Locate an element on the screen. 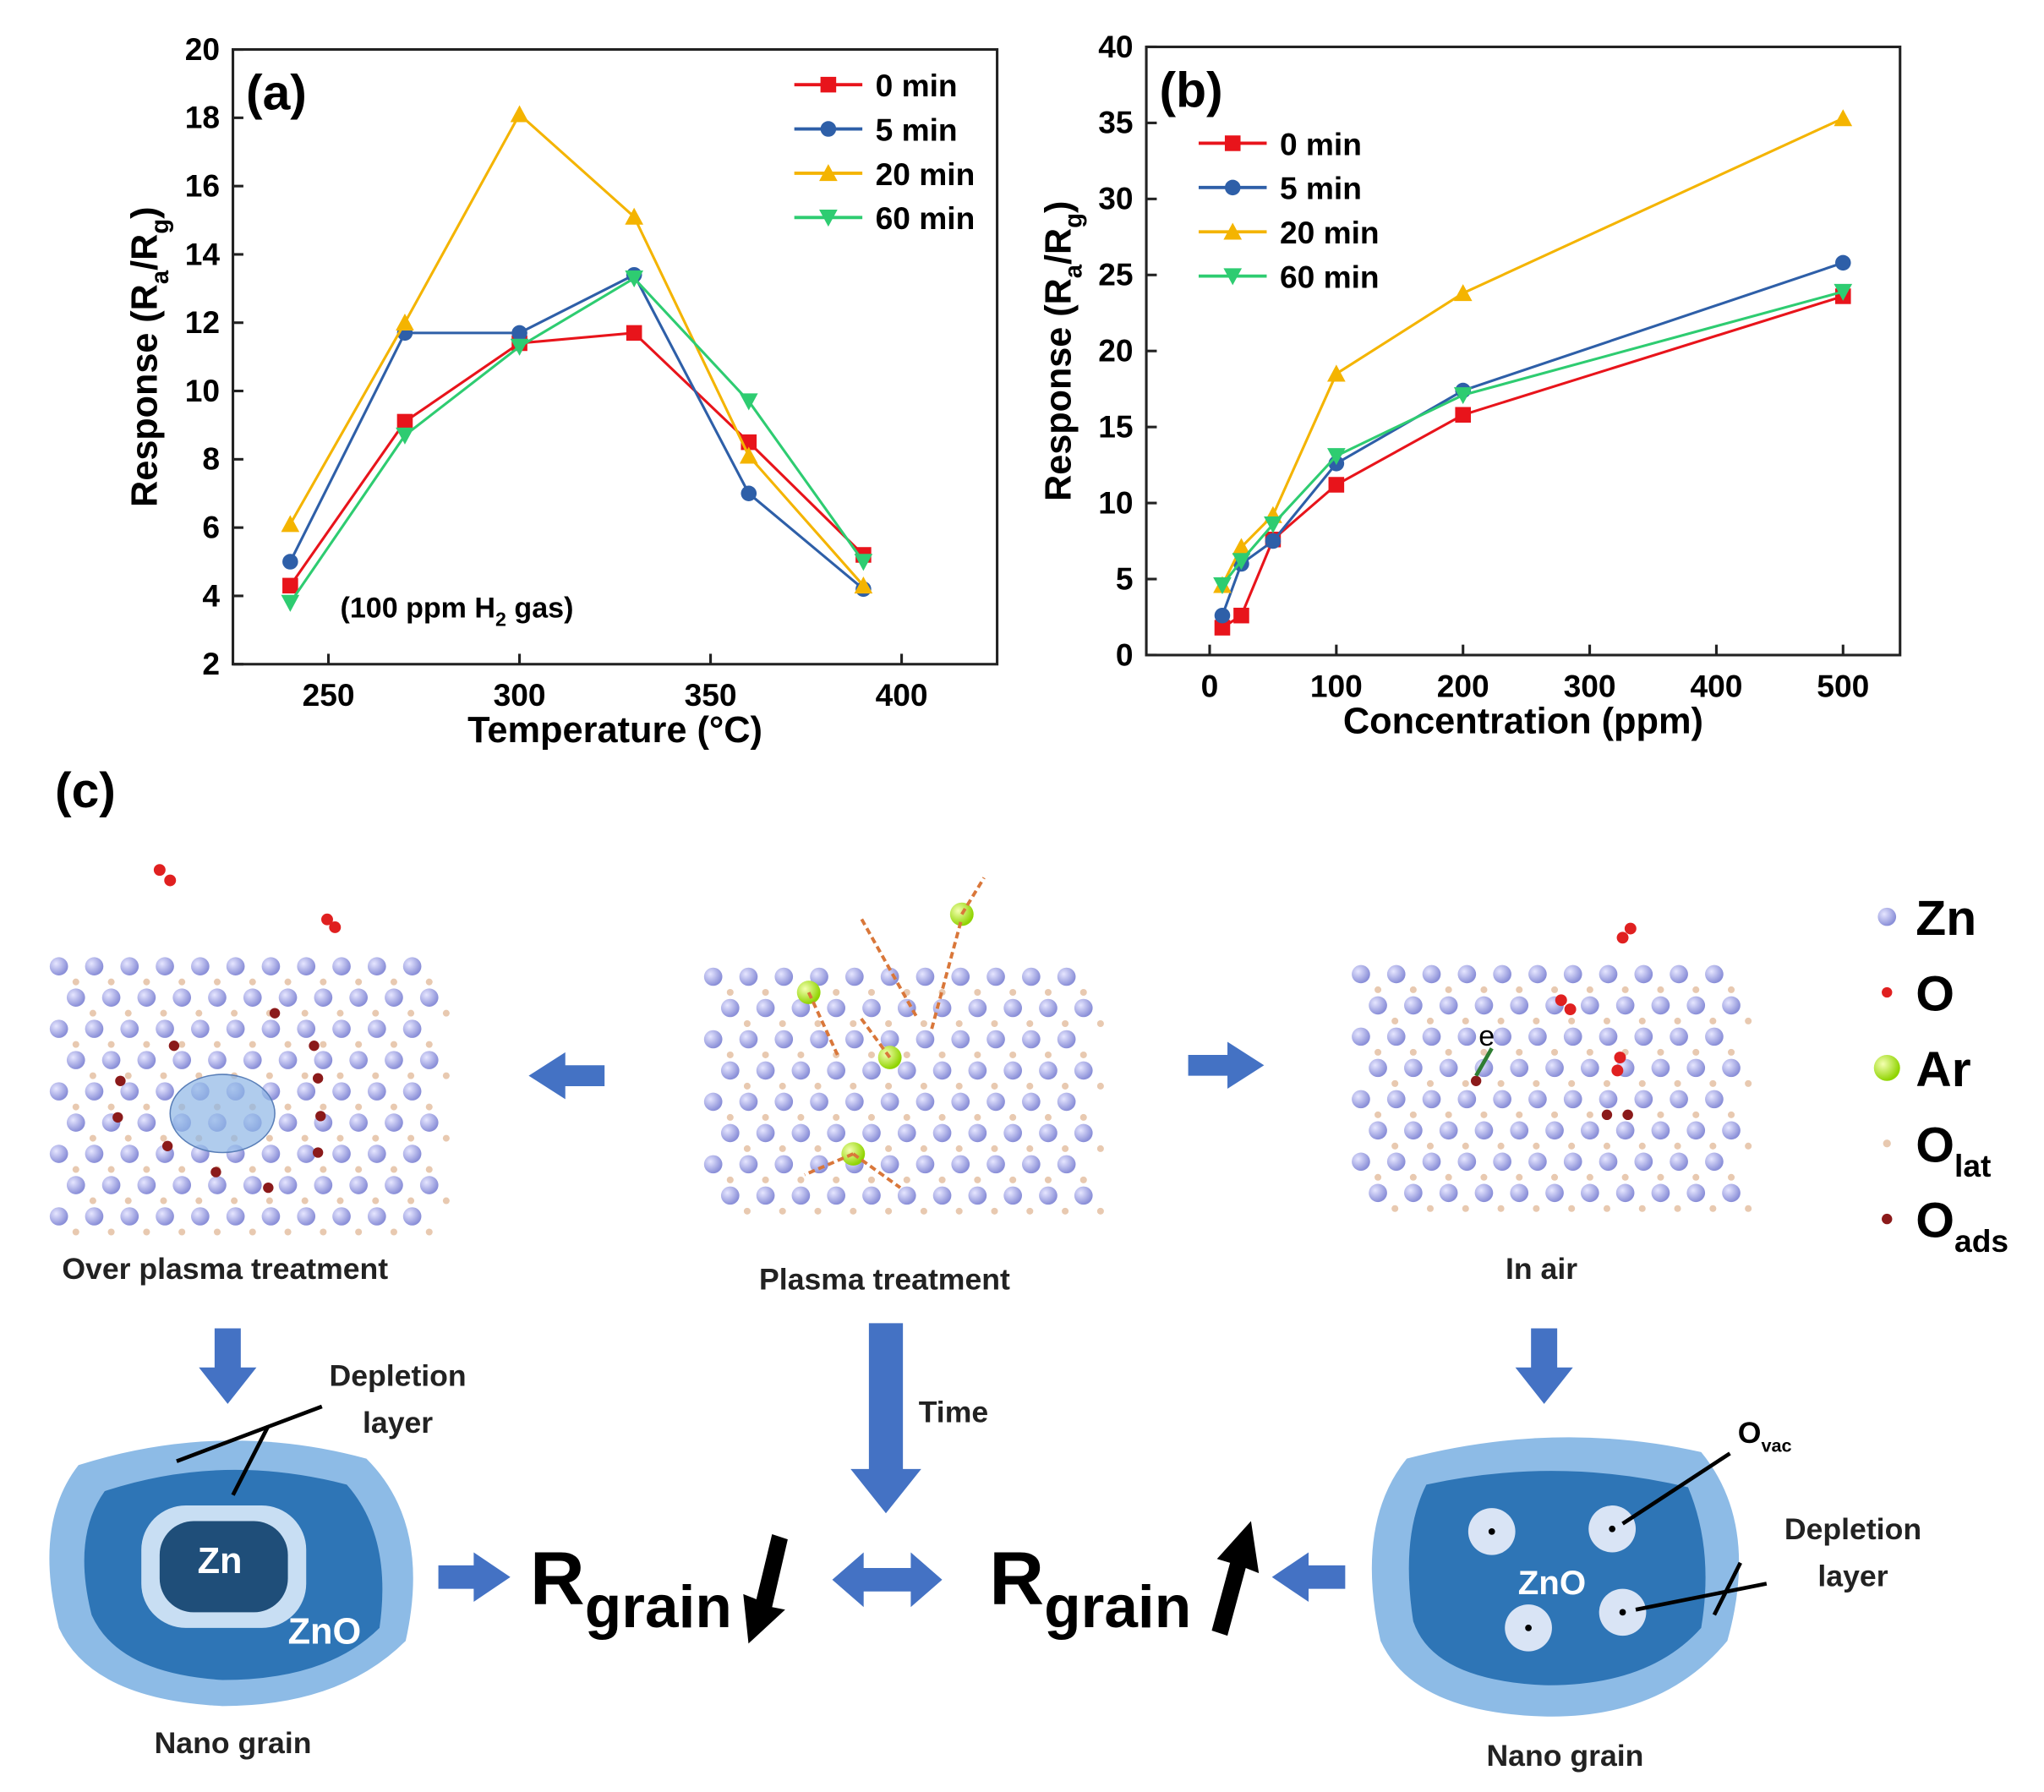 Image resolution: width=2044 pixels, height=1792 pixels. y-tick-label: 40 is located at coordinates (1115, 46).